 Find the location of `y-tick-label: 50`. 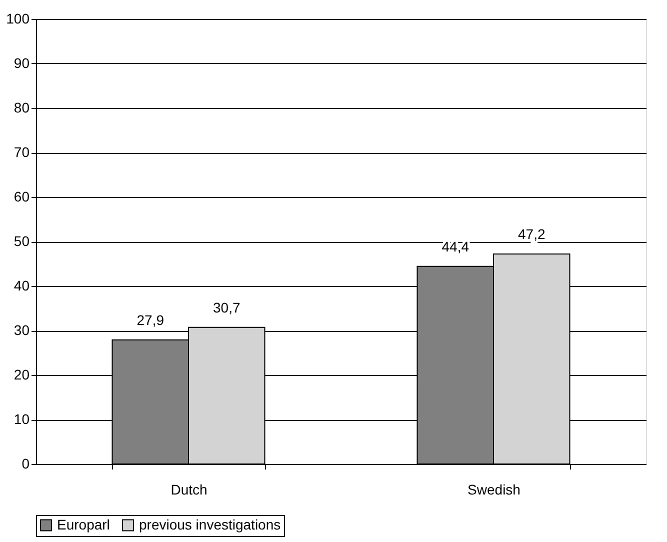

y-tick-label: 50 is located at coordinates (22, 241).